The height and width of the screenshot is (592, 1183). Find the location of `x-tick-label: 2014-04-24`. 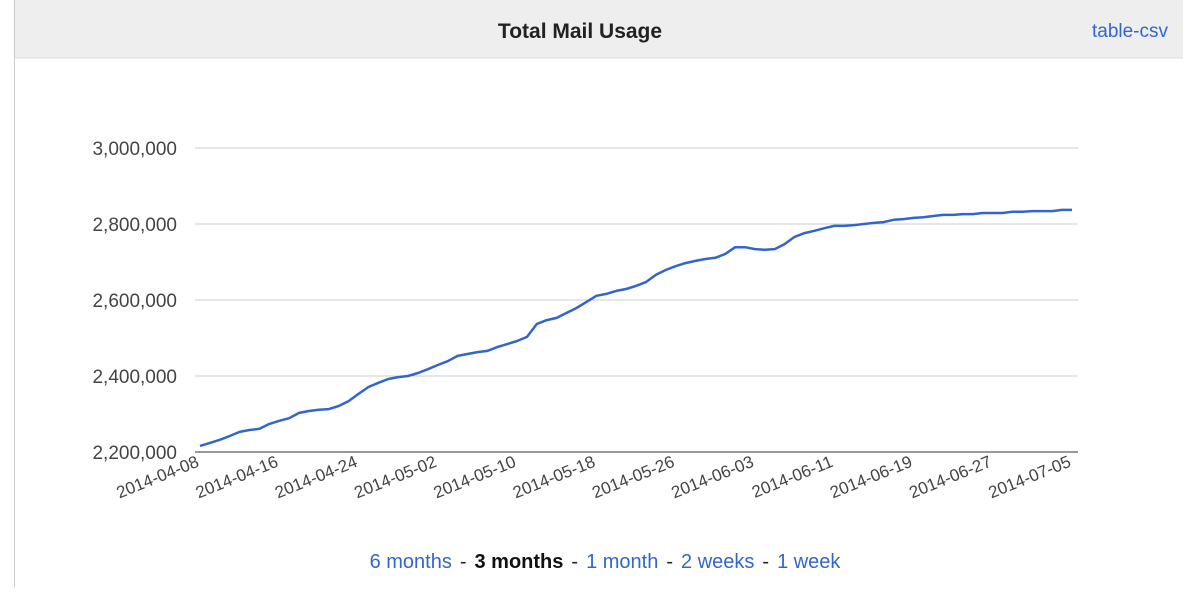

x-tick-label: 2014-04-24 is located at coordinates (316, 477).